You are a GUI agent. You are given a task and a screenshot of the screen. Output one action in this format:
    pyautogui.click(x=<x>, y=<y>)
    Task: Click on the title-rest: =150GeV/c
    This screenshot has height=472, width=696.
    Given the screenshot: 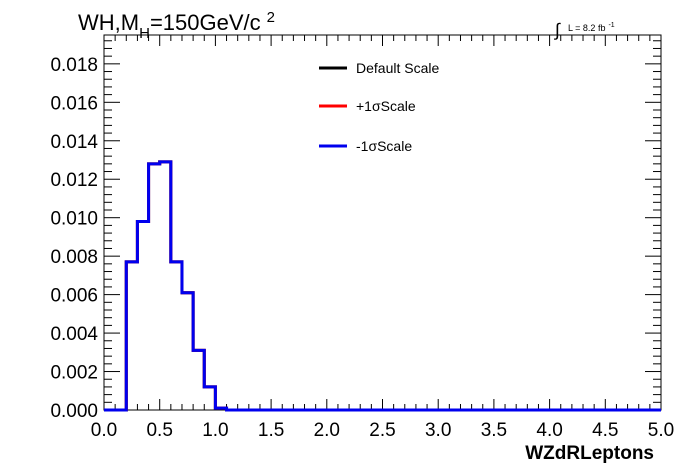 What is the action you would take?
    pyautogui.click(x=205, y=22)
    